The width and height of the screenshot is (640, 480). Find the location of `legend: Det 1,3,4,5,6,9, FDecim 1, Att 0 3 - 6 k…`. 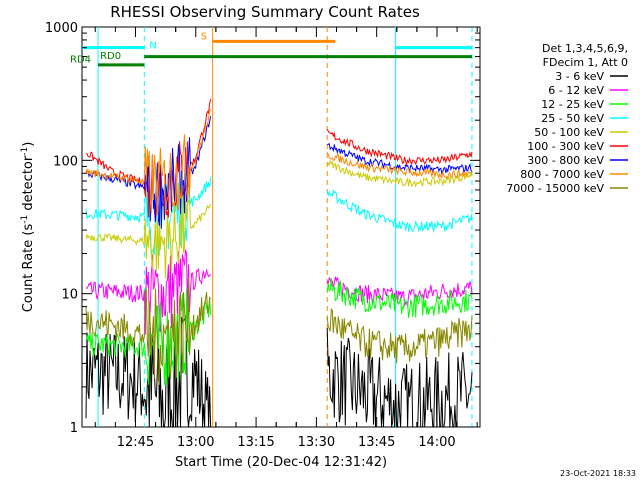

legend: Det 1,3,4,5,6,9, FDecim 1, Att 0 3 - 6 k… is located at coordinates (567, 118).